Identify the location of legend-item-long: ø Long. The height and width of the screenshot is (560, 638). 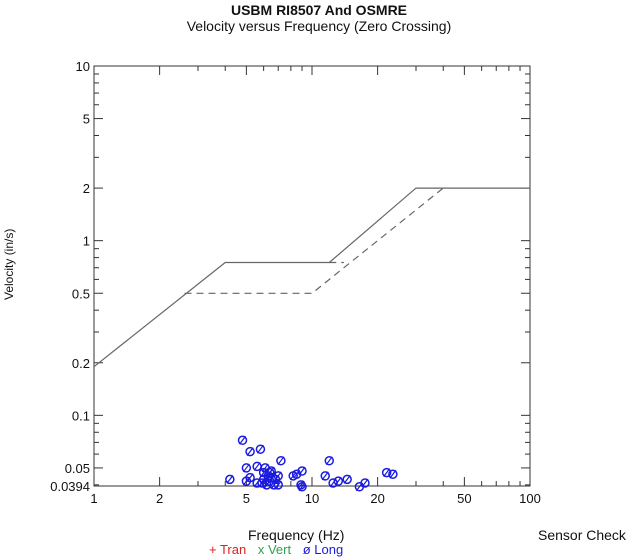
(323, 549).